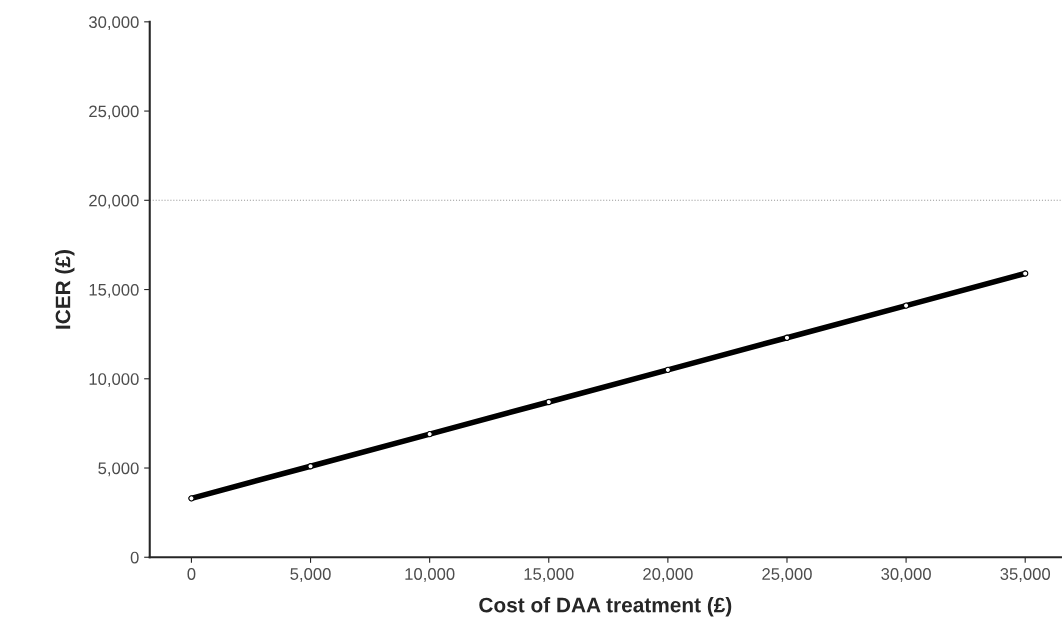 The width and height of the screenshot is (1062, 642). Describe the element at coordinates (114, 380) in the screenshot. I see `y-tick-label: 10,000` at that location.